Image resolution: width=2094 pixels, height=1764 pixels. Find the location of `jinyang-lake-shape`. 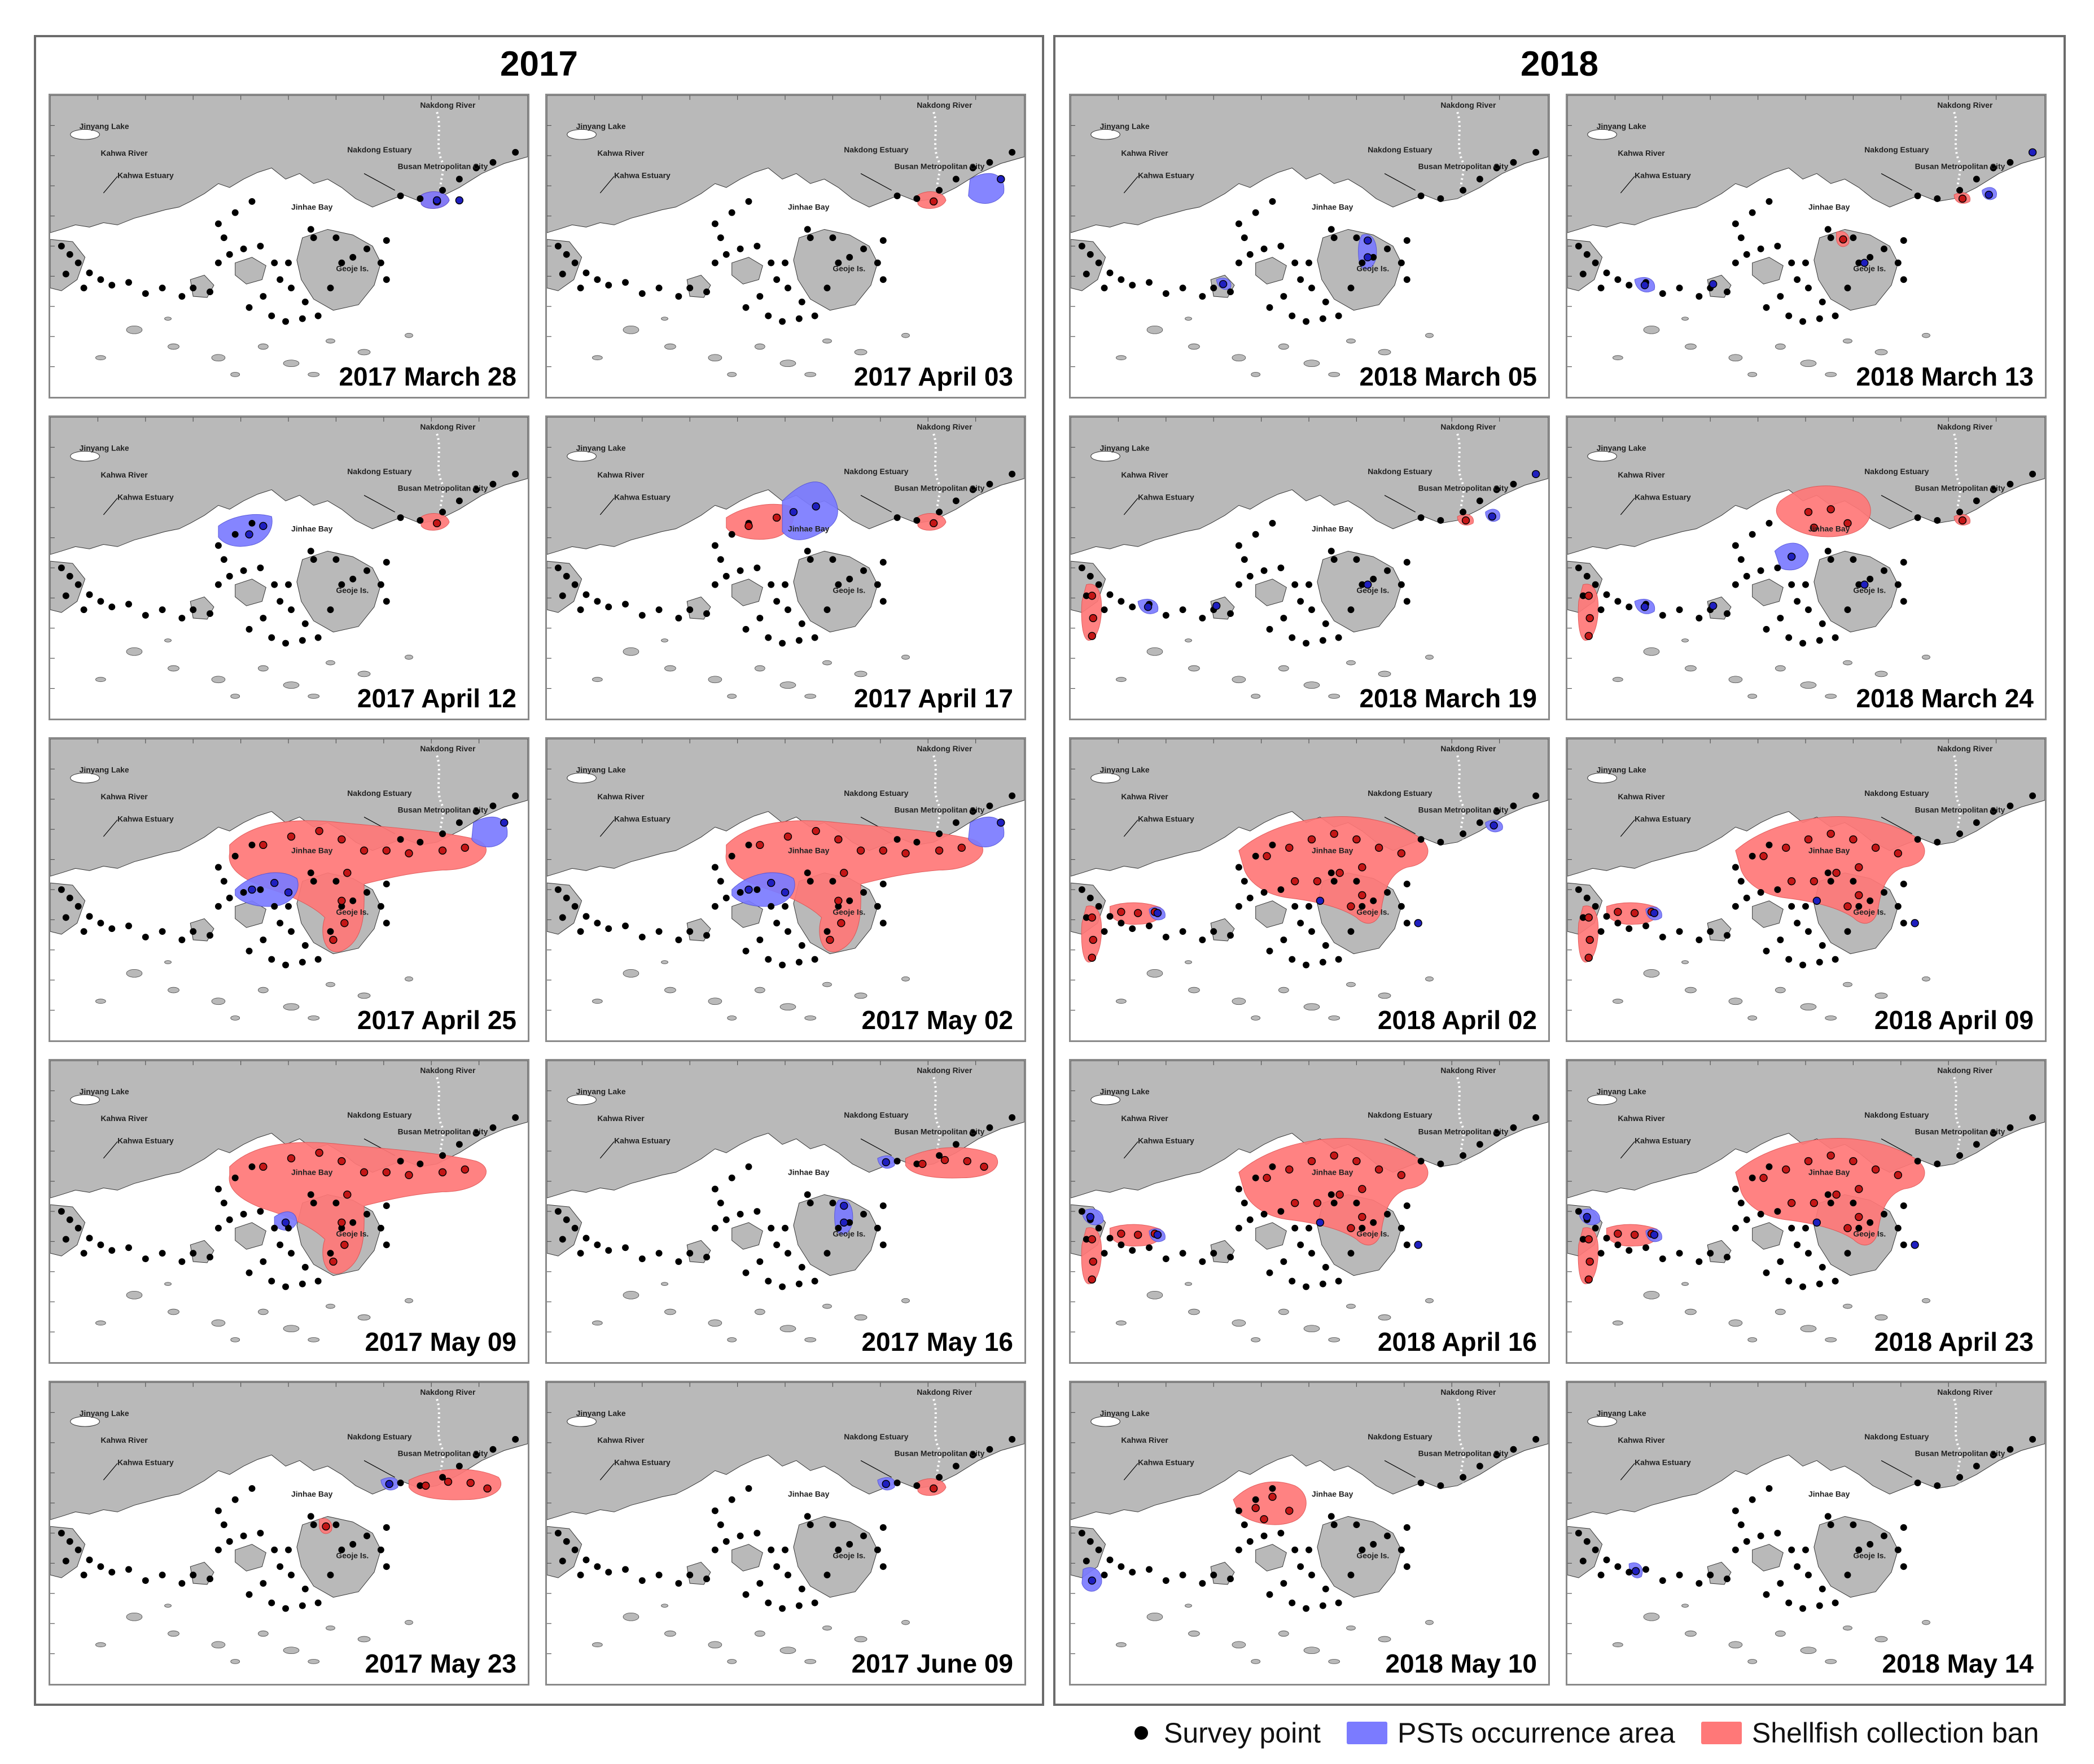

jinyang-lake-shape is located at coordinates (85, 777).